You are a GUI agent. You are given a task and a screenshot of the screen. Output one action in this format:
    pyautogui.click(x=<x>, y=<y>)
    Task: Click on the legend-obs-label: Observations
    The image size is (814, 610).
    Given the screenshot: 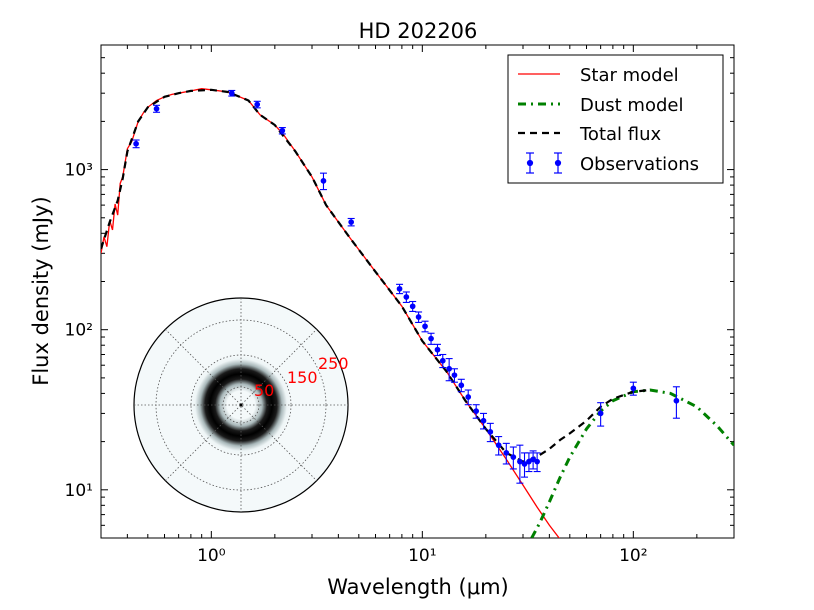 What is the action you would take?
    pyautogui.click(x=639, y=164)
    